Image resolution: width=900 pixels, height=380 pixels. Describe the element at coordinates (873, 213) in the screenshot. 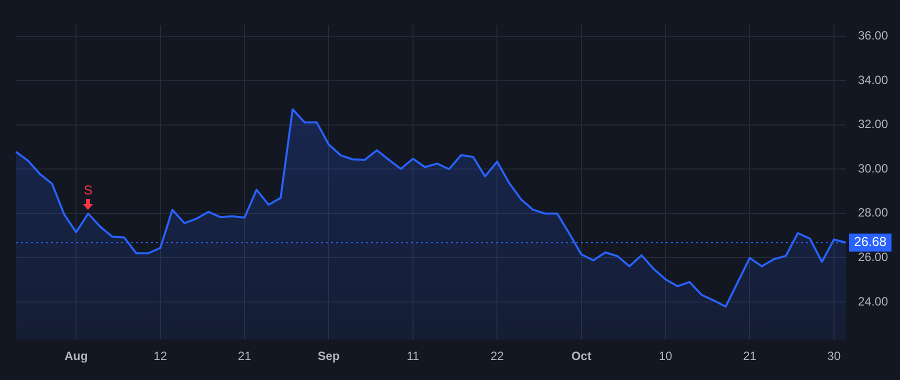

I see `y-tick-label: 28.00` at that location.